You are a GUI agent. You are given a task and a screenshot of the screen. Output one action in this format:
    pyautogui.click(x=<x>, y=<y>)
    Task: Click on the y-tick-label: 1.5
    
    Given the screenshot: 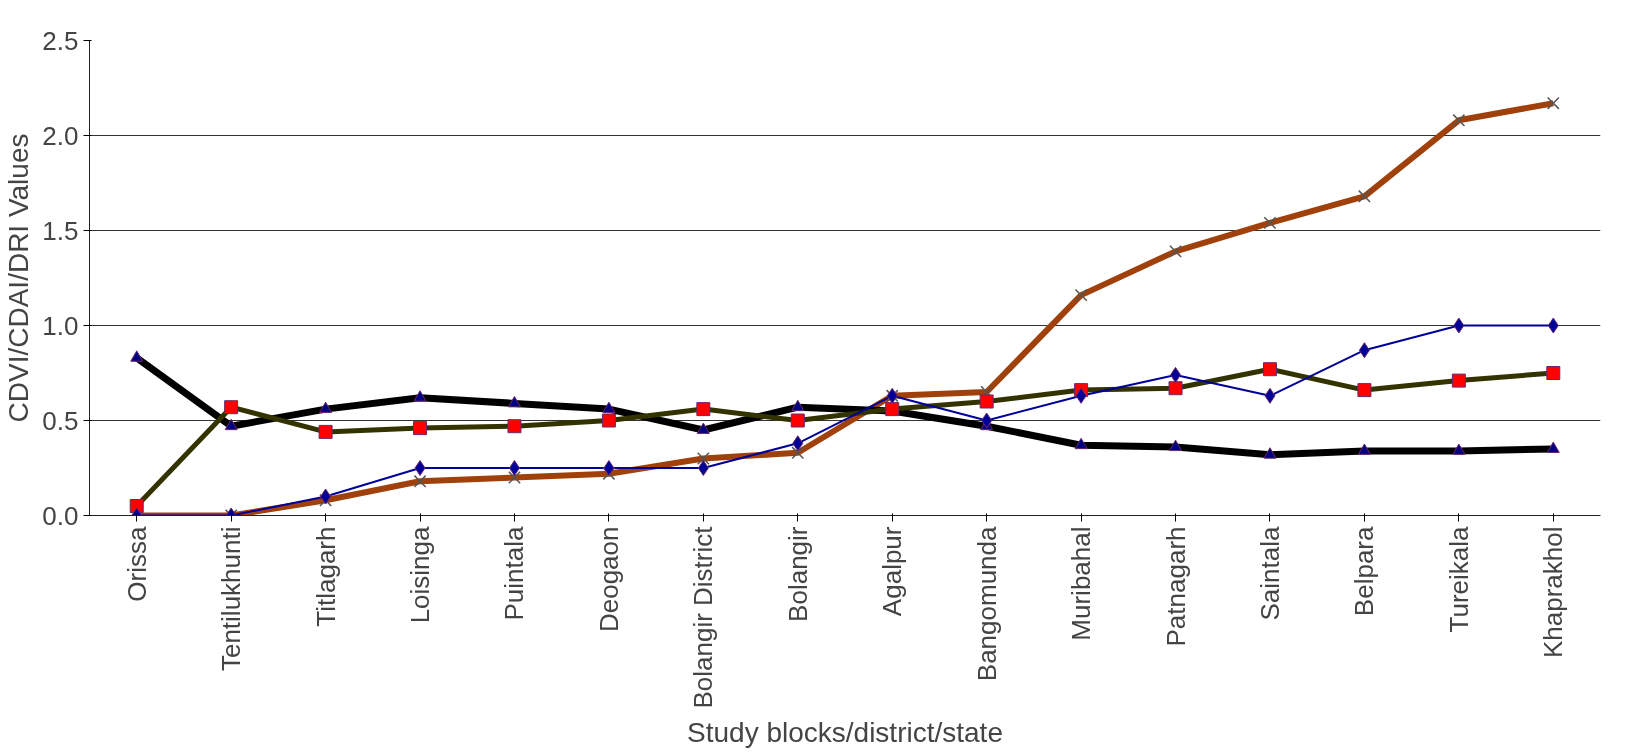 What is the action you would take?
    pyautogui.click(x=60, y=230)
    